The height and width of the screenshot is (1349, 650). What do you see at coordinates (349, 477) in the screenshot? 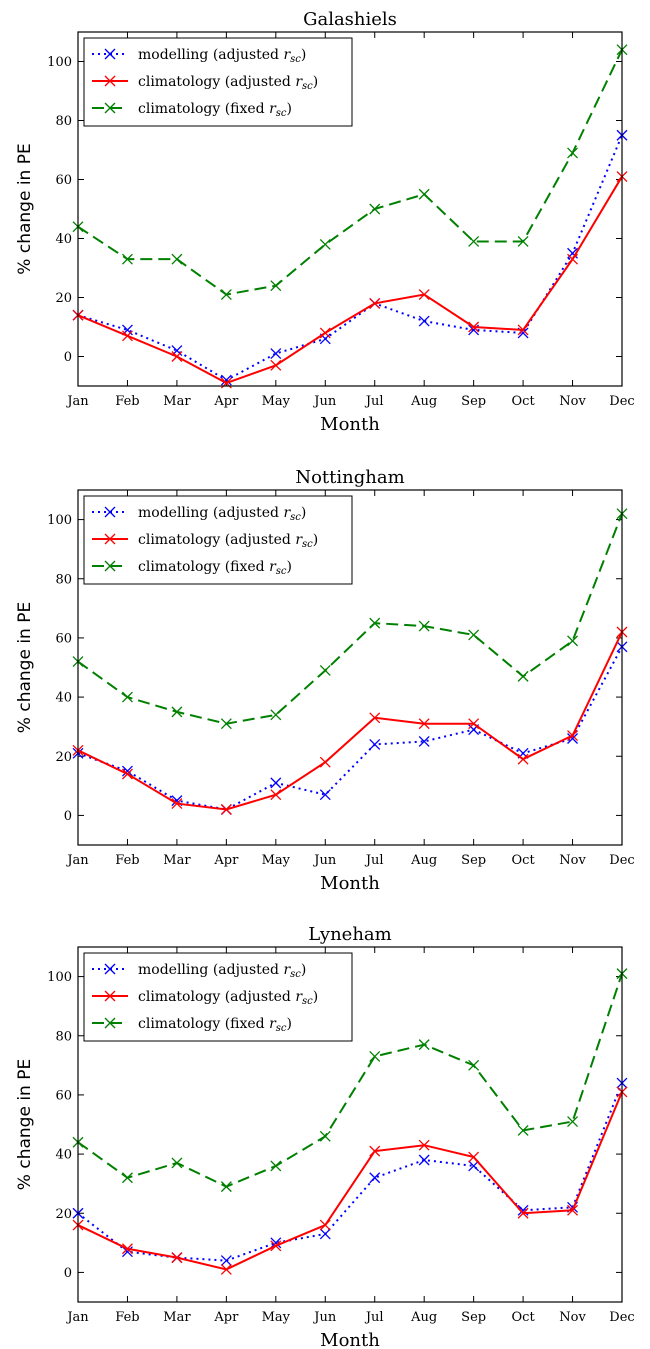
I see `chart-title: Nottingham` at bounding box center [349, 477].